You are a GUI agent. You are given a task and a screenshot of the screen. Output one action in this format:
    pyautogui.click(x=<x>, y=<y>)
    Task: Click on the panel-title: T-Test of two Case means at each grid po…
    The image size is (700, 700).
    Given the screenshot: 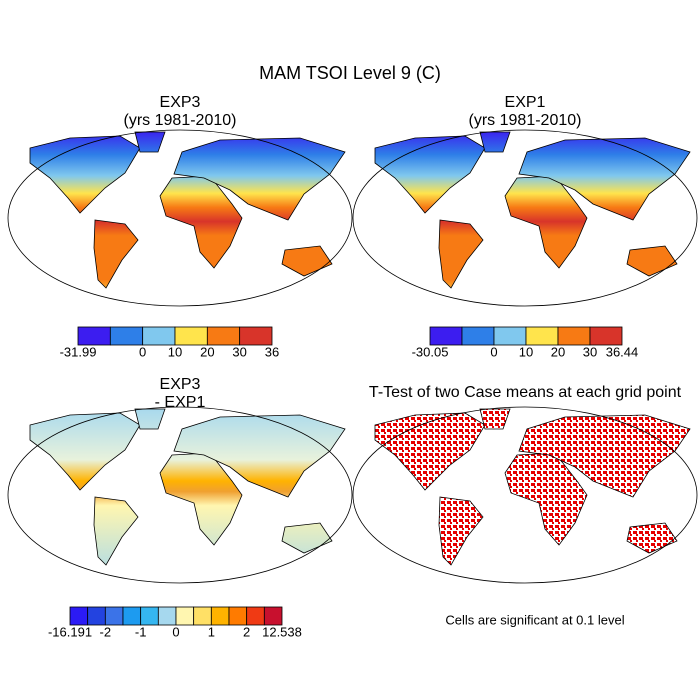 What is the action you would take?
    pyautogui.click(x=525, y=392)
    